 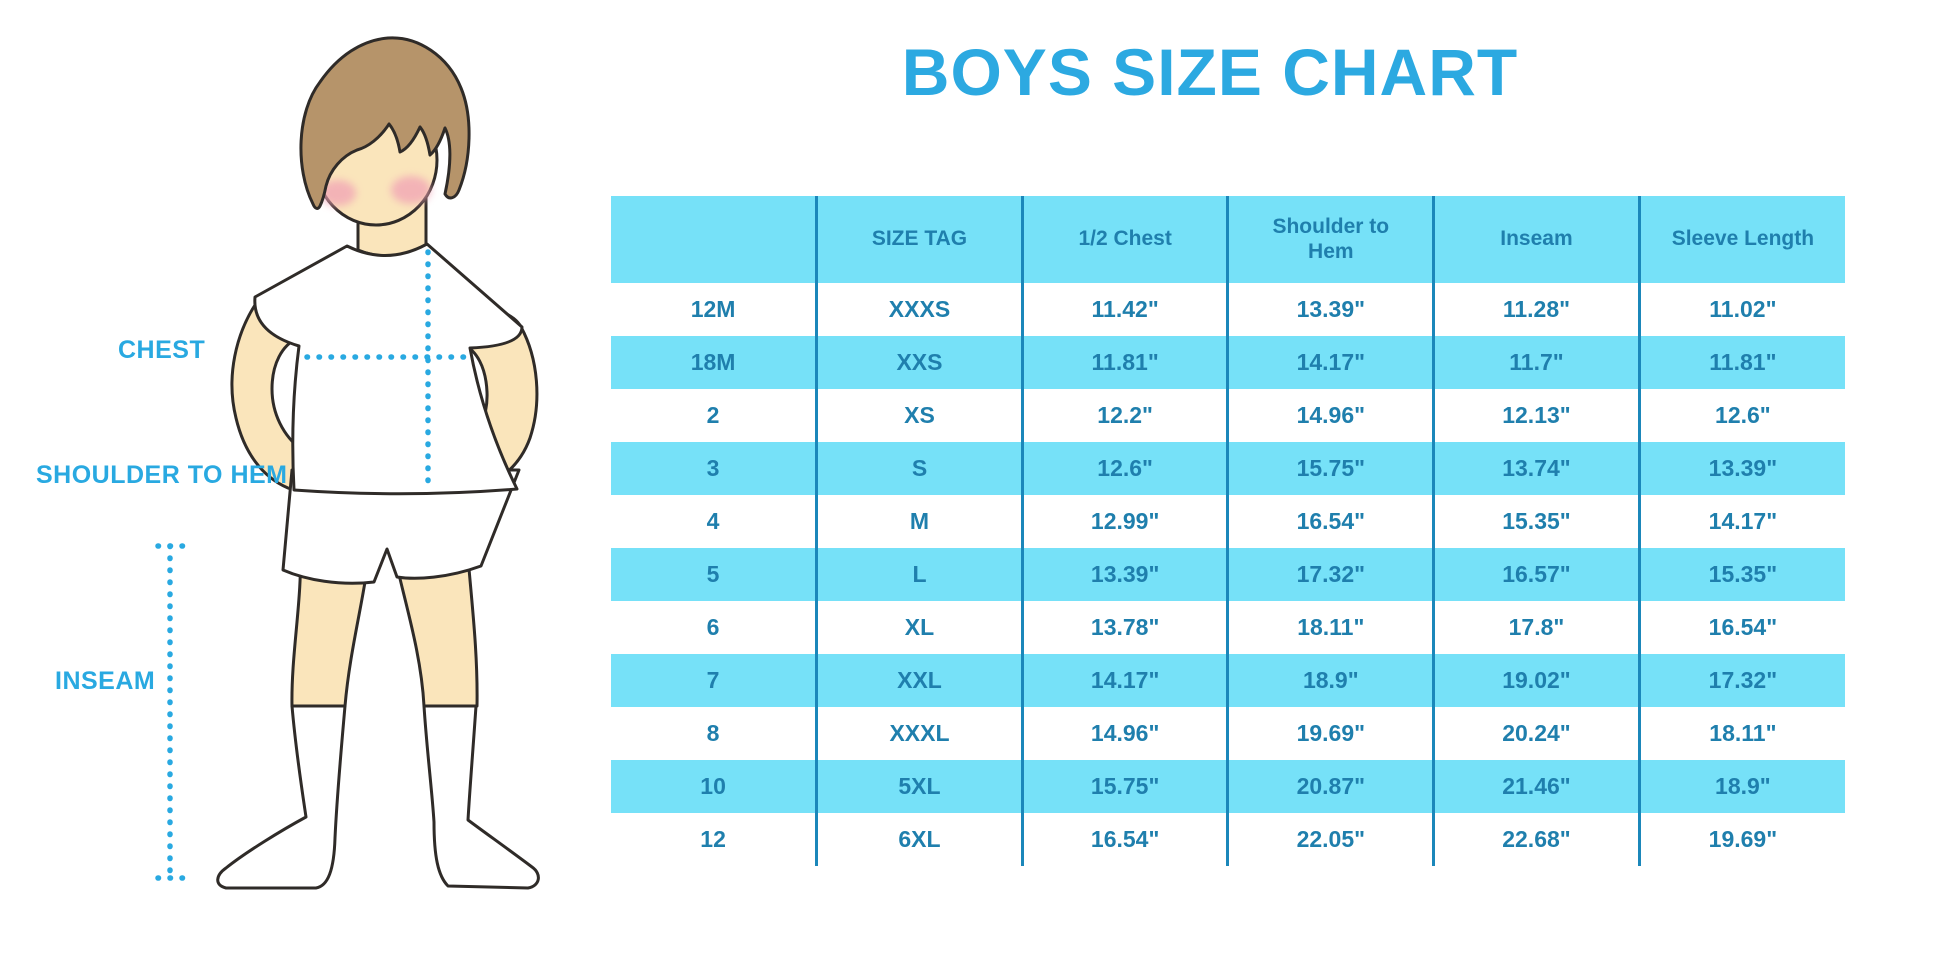 What do you see at coordinates (1124, 415) in the screenshot?
I see `table-cell: 12.2"` at bounding box center [1124, 415].